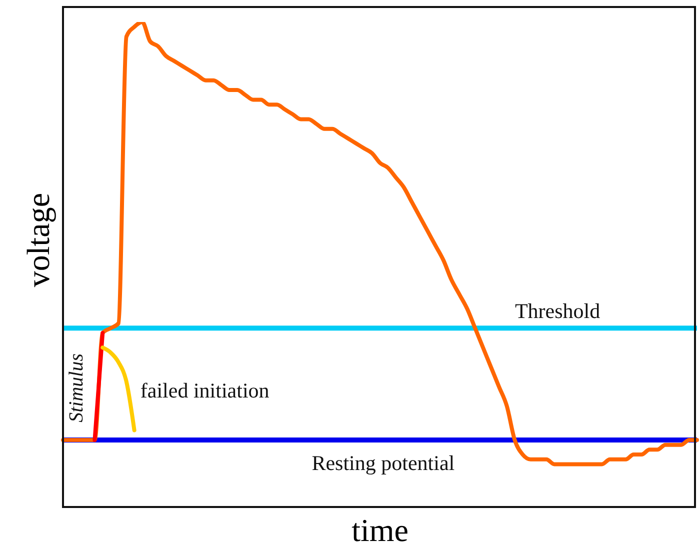 The width and height of the screenshot is (700, 548). Describe the element at coordinates (380, 530) in the screenshot. I see `x-axis-title: time` at that location.